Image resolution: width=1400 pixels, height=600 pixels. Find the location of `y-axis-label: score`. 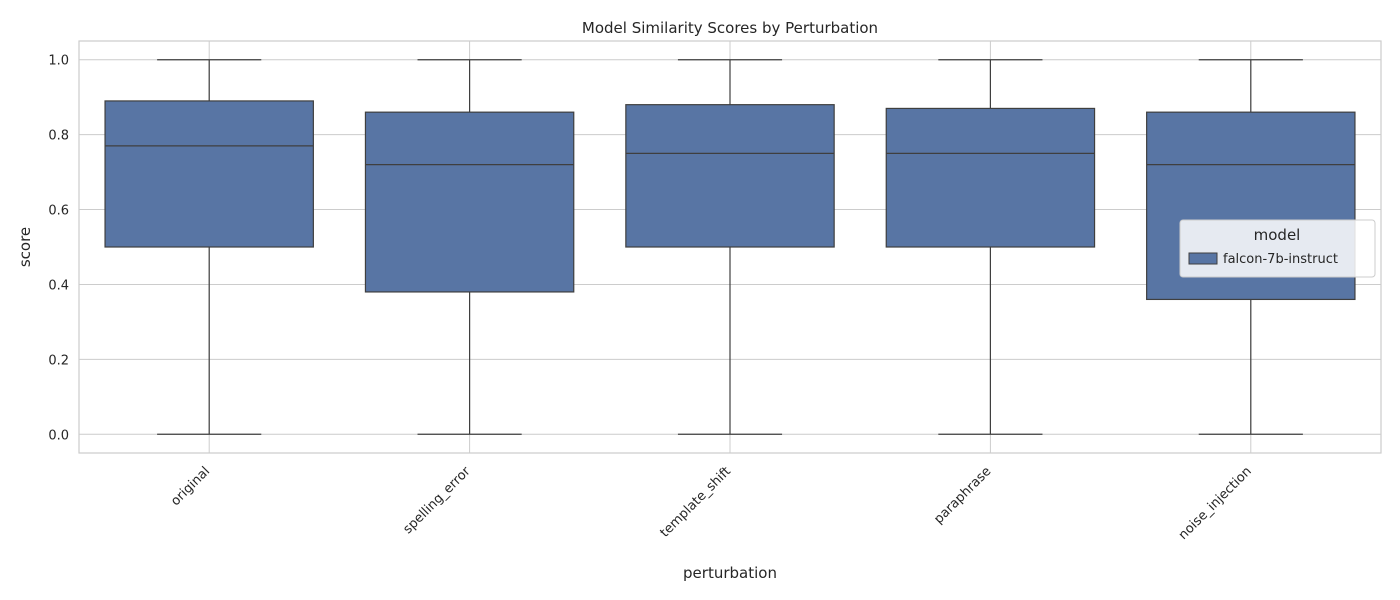

y-axis-label: score is located at coordinates (25, 247).